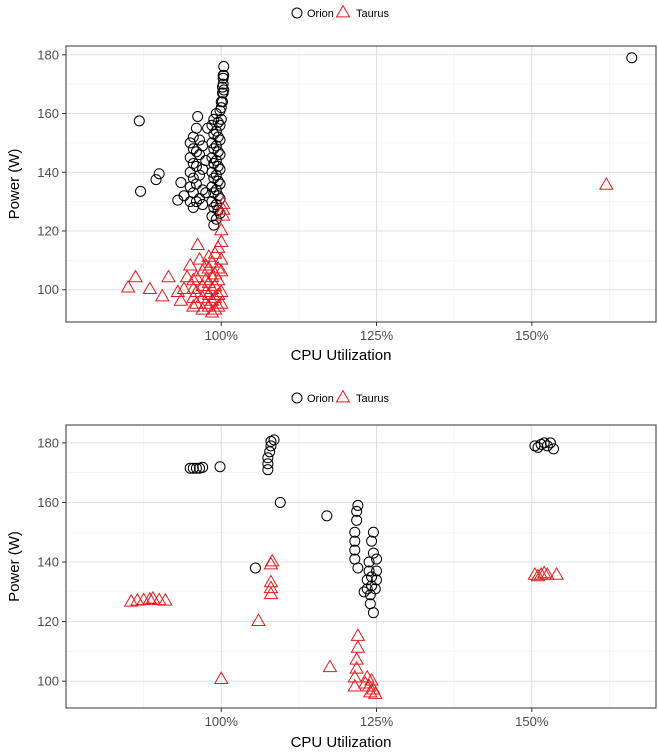  What do you see at coordinates (343, 11) in the screenshot?
I see `legend-taurus-triangle-icon` at bounding box center [343, 11].